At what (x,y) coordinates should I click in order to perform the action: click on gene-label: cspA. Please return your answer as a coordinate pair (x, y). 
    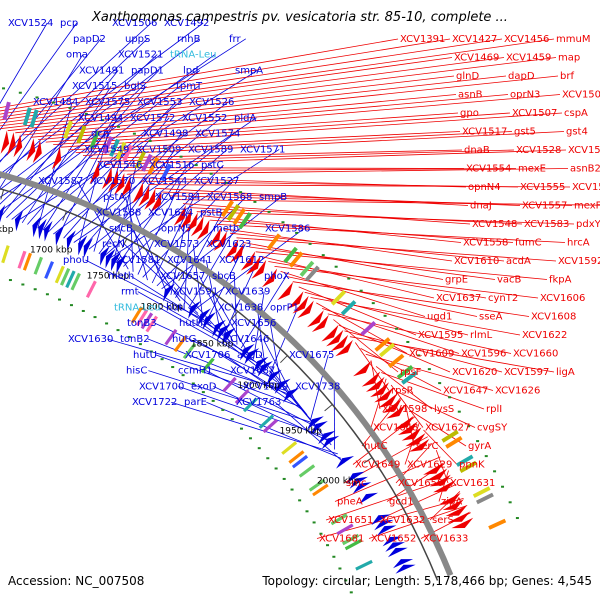
    Looking at the image, I should click on (576, 113).